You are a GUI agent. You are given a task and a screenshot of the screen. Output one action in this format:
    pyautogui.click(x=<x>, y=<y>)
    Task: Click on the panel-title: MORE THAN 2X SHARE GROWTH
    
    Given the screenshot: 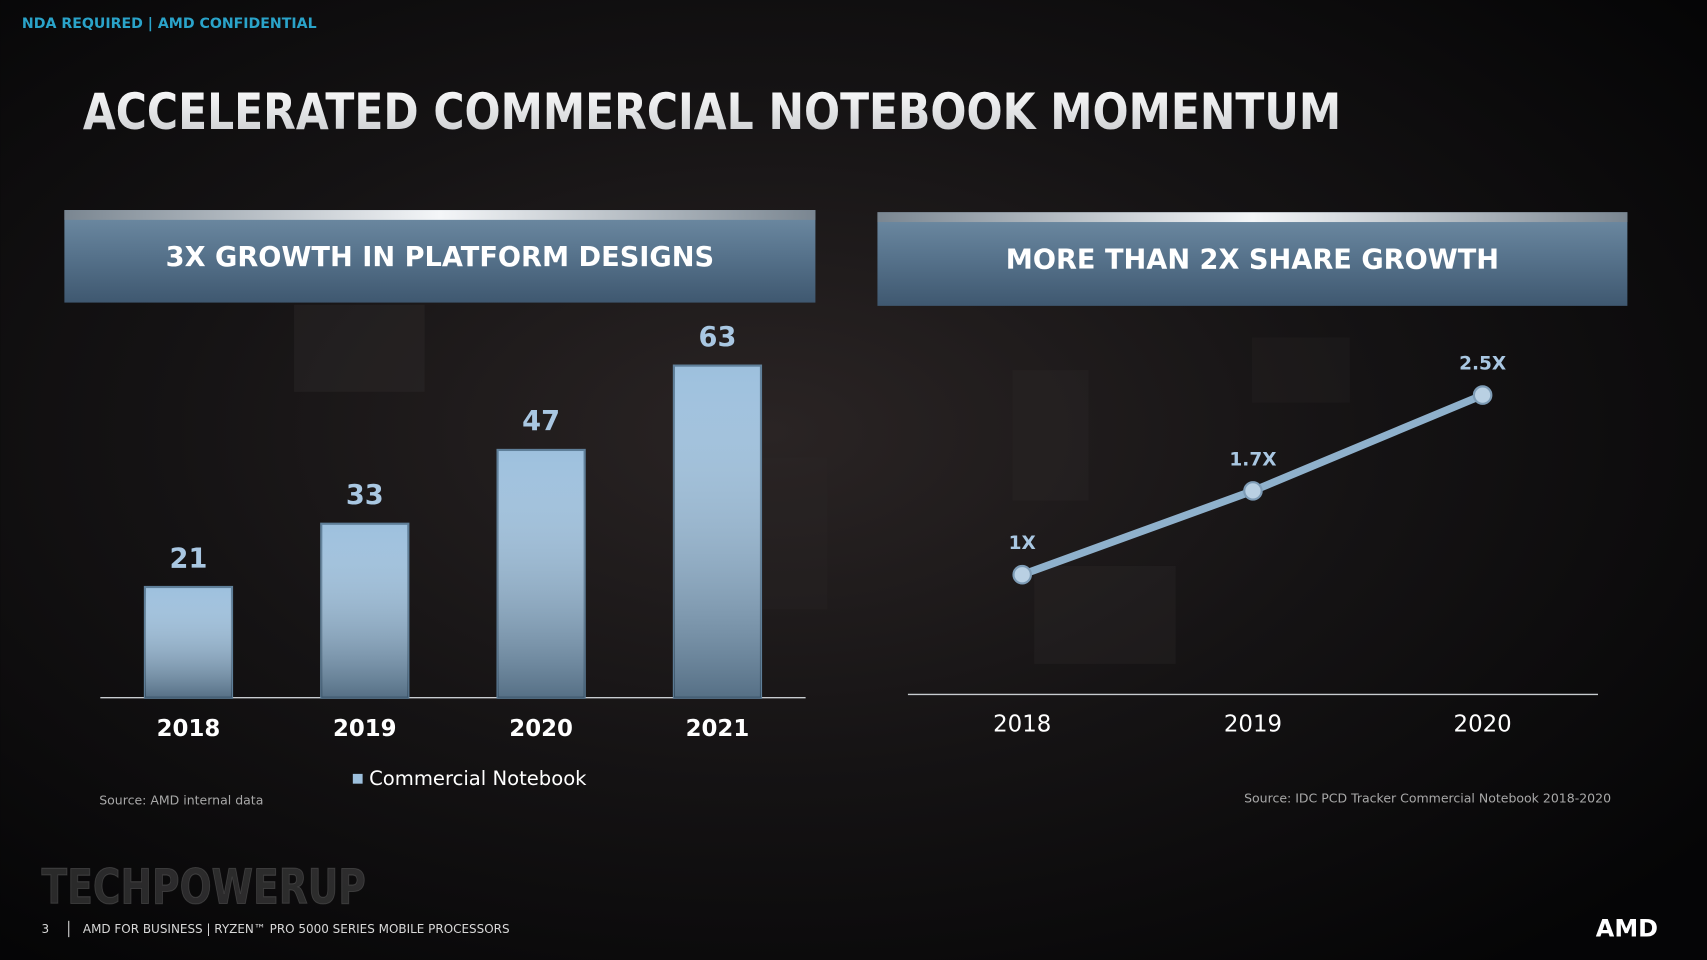 What is the action you would take?
    pyautogui.click(x=1252, y=260)
    